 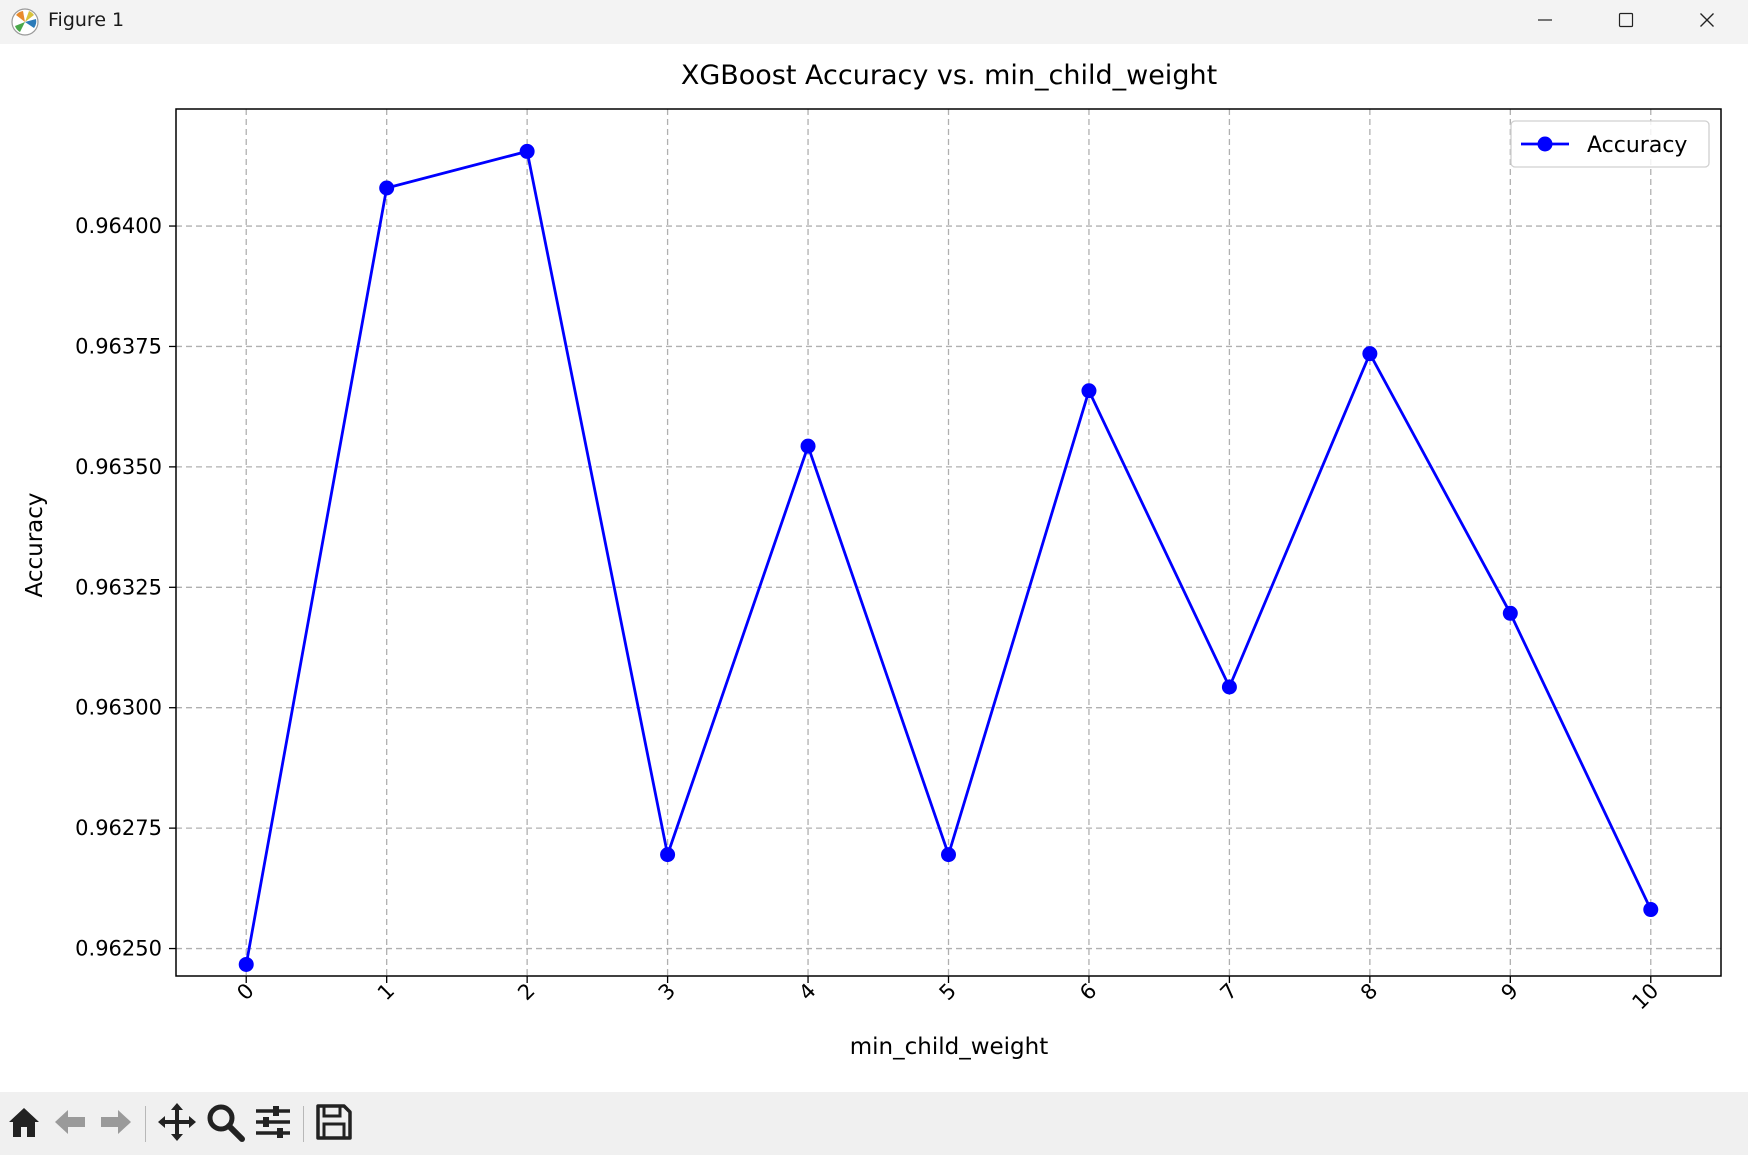 I want to click on close-button, so click(x=1707, y=20).